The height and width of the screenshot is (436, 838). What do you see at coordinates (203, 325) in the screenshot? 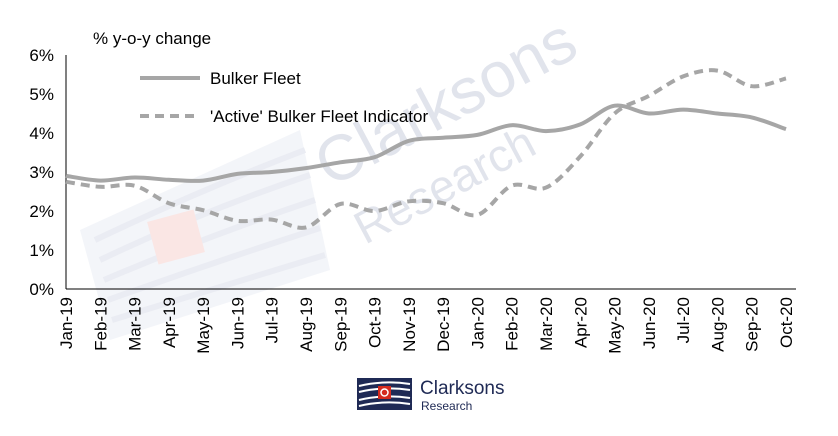
I see `x-tick-label: May-19` at bounding box center [203, 325].